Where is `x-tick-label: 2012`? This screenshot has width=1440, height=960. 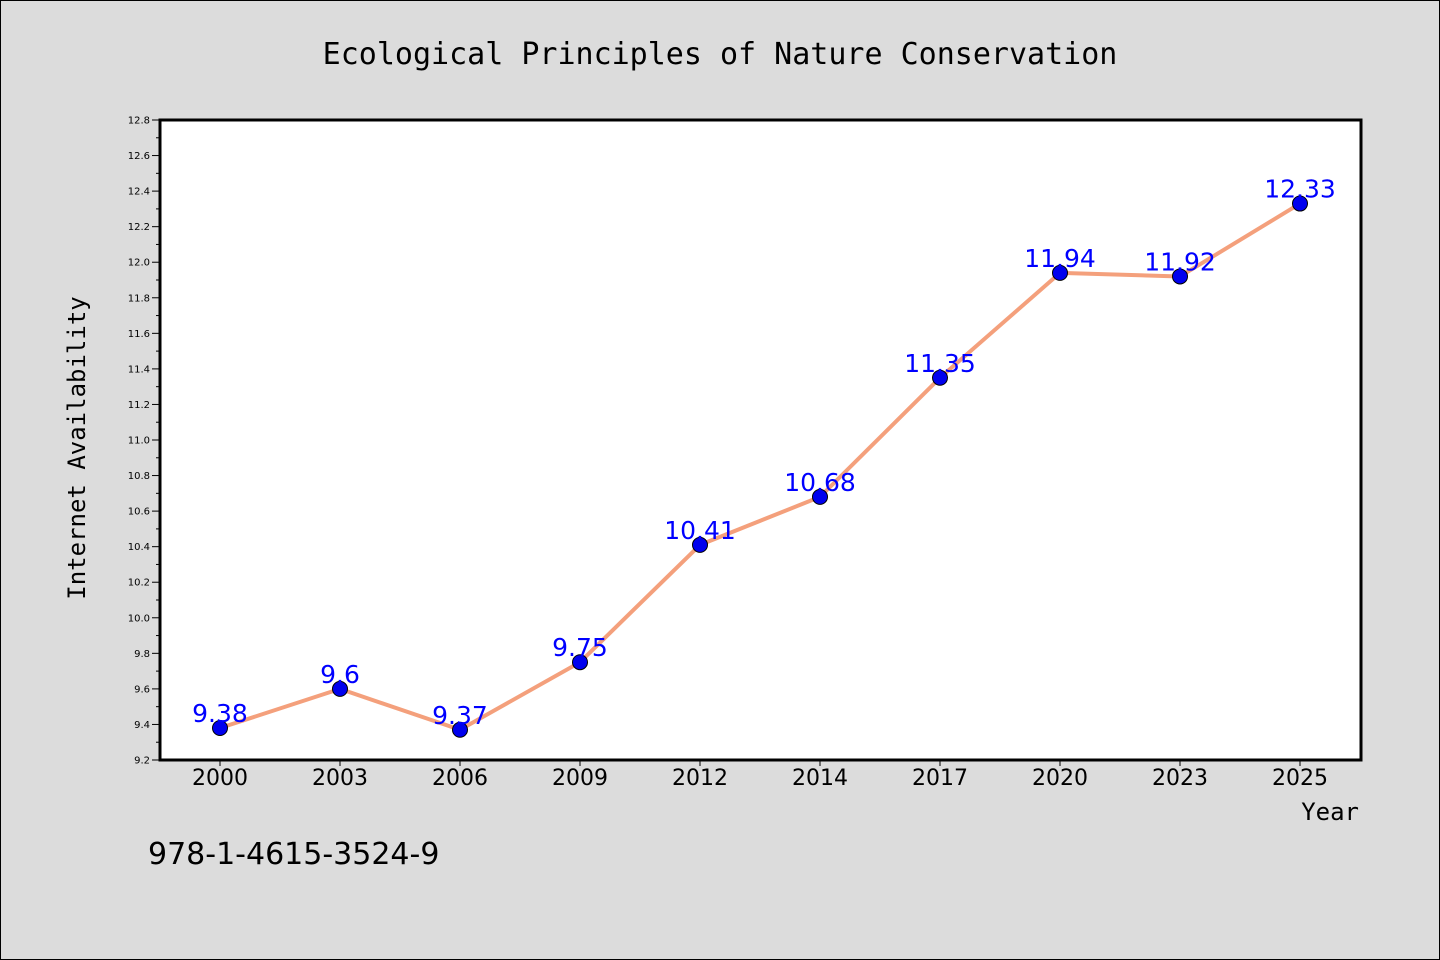 x-tick-label: 2012 is located at coordinates (700, 778).